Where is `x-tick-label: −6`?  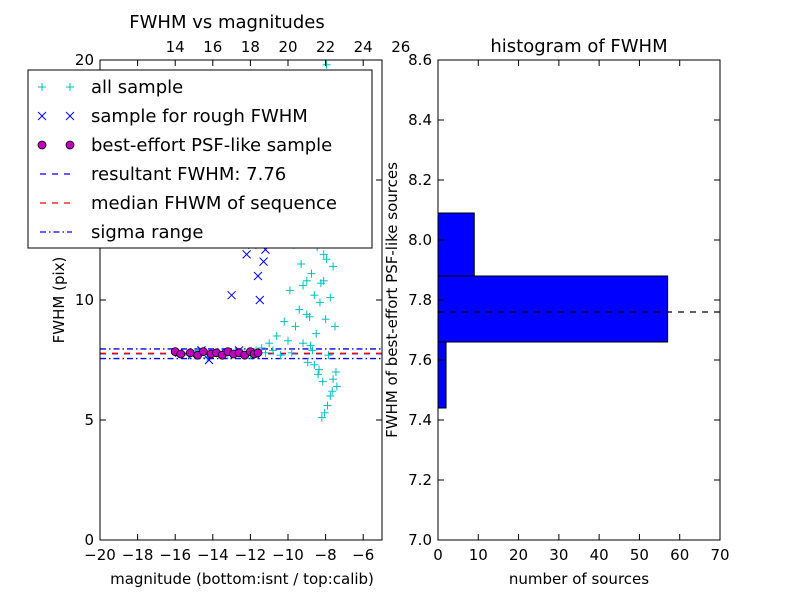 x-tick-label: −6 is located at coordinates (363, 555).